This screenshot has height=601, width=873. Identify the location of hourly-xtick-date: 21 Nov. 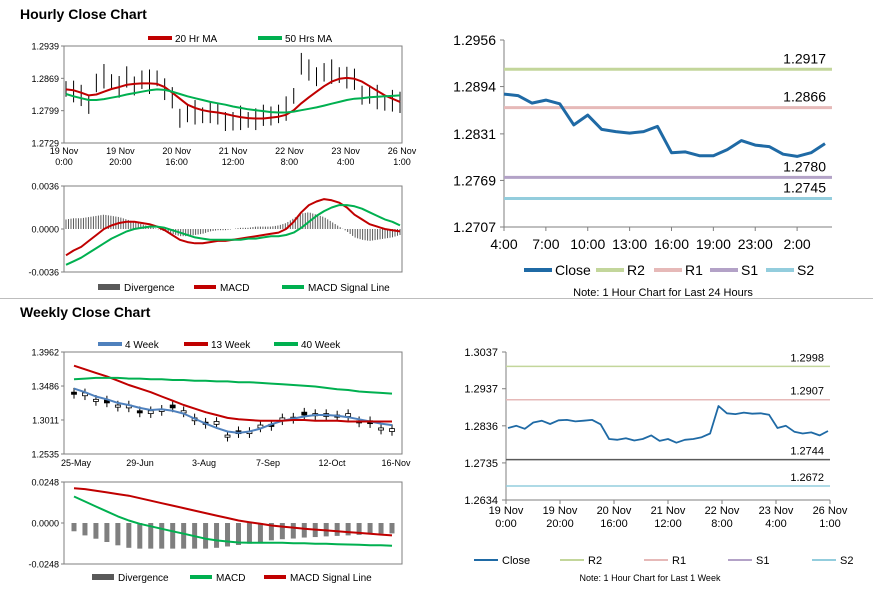
(233, 151).